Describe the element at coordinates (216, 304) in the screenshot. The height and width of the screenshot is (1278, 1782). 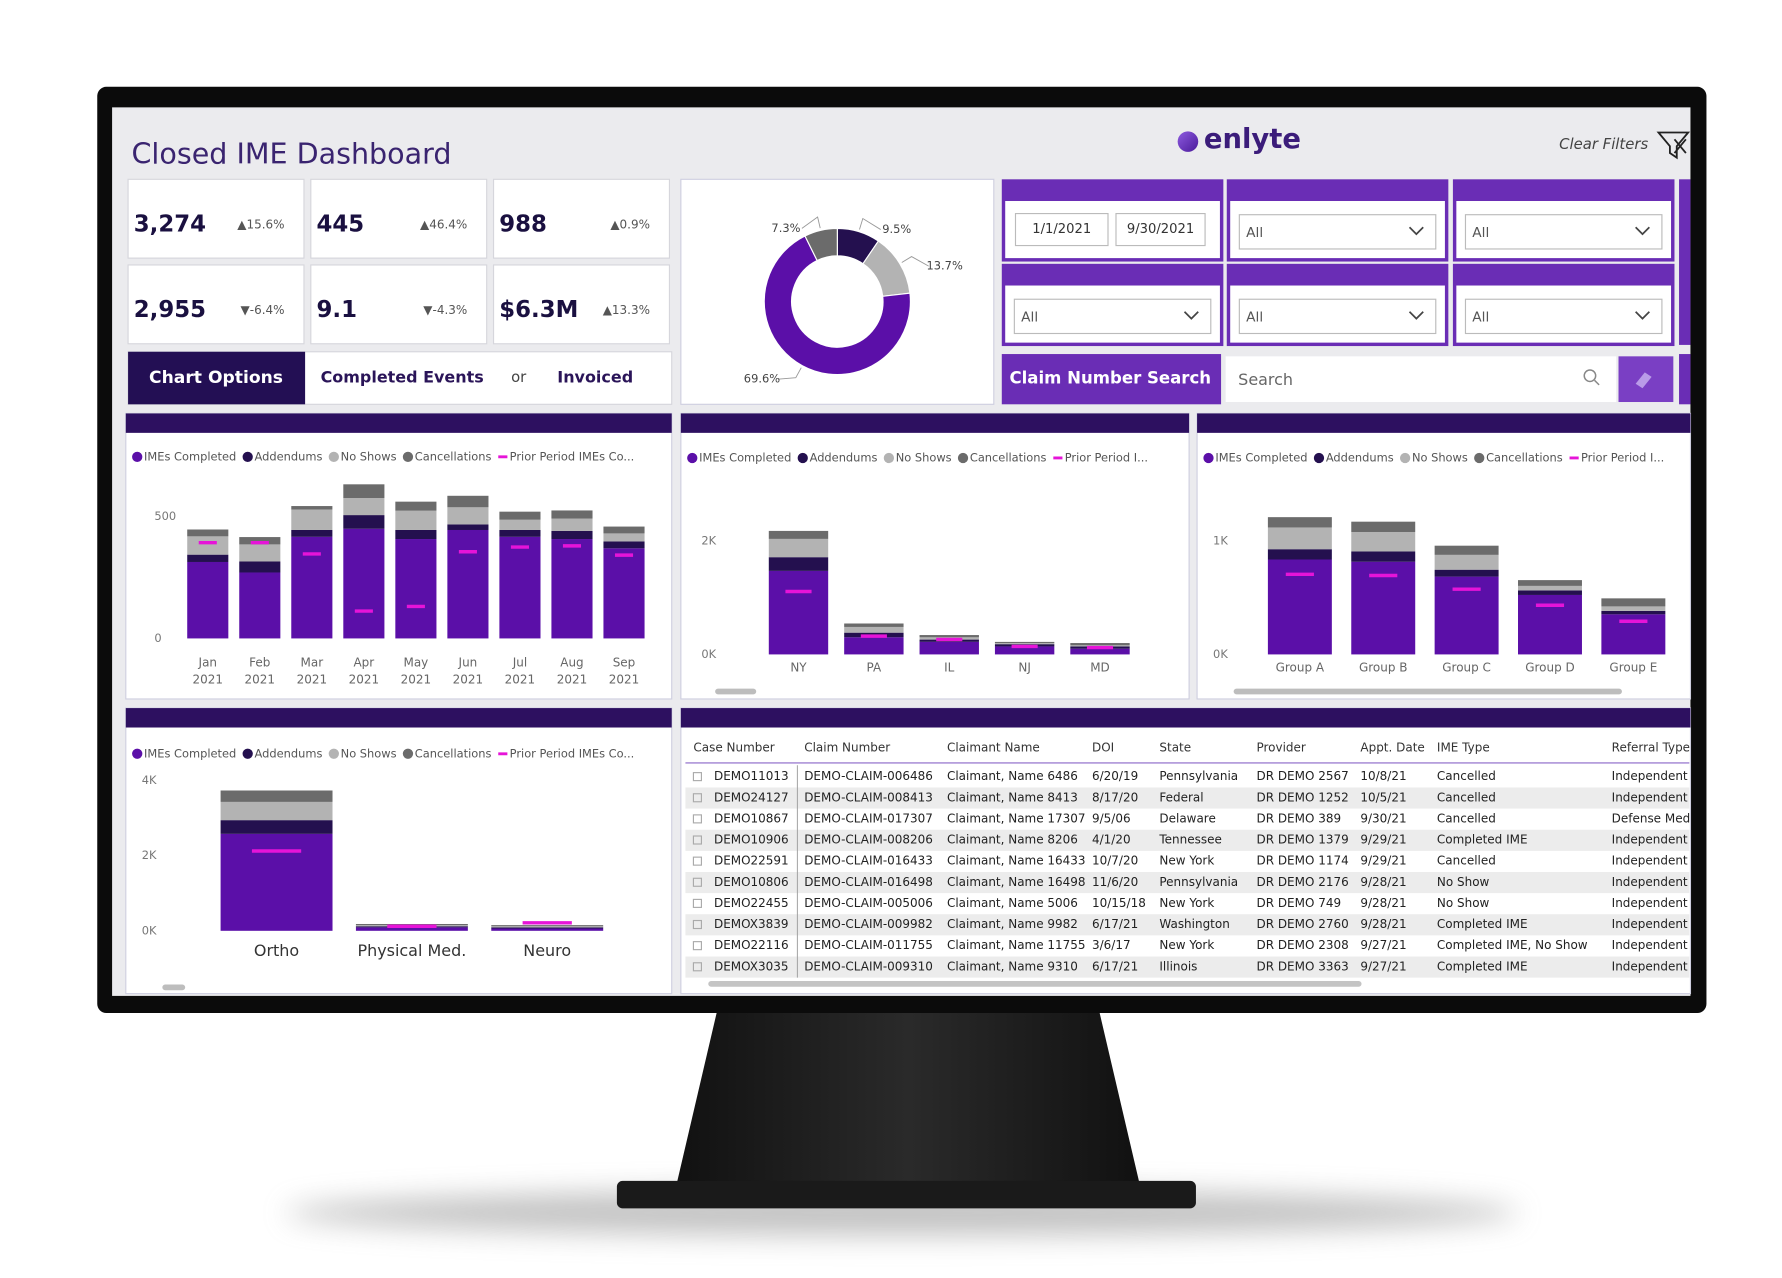
I see `kpi-card` at that location.